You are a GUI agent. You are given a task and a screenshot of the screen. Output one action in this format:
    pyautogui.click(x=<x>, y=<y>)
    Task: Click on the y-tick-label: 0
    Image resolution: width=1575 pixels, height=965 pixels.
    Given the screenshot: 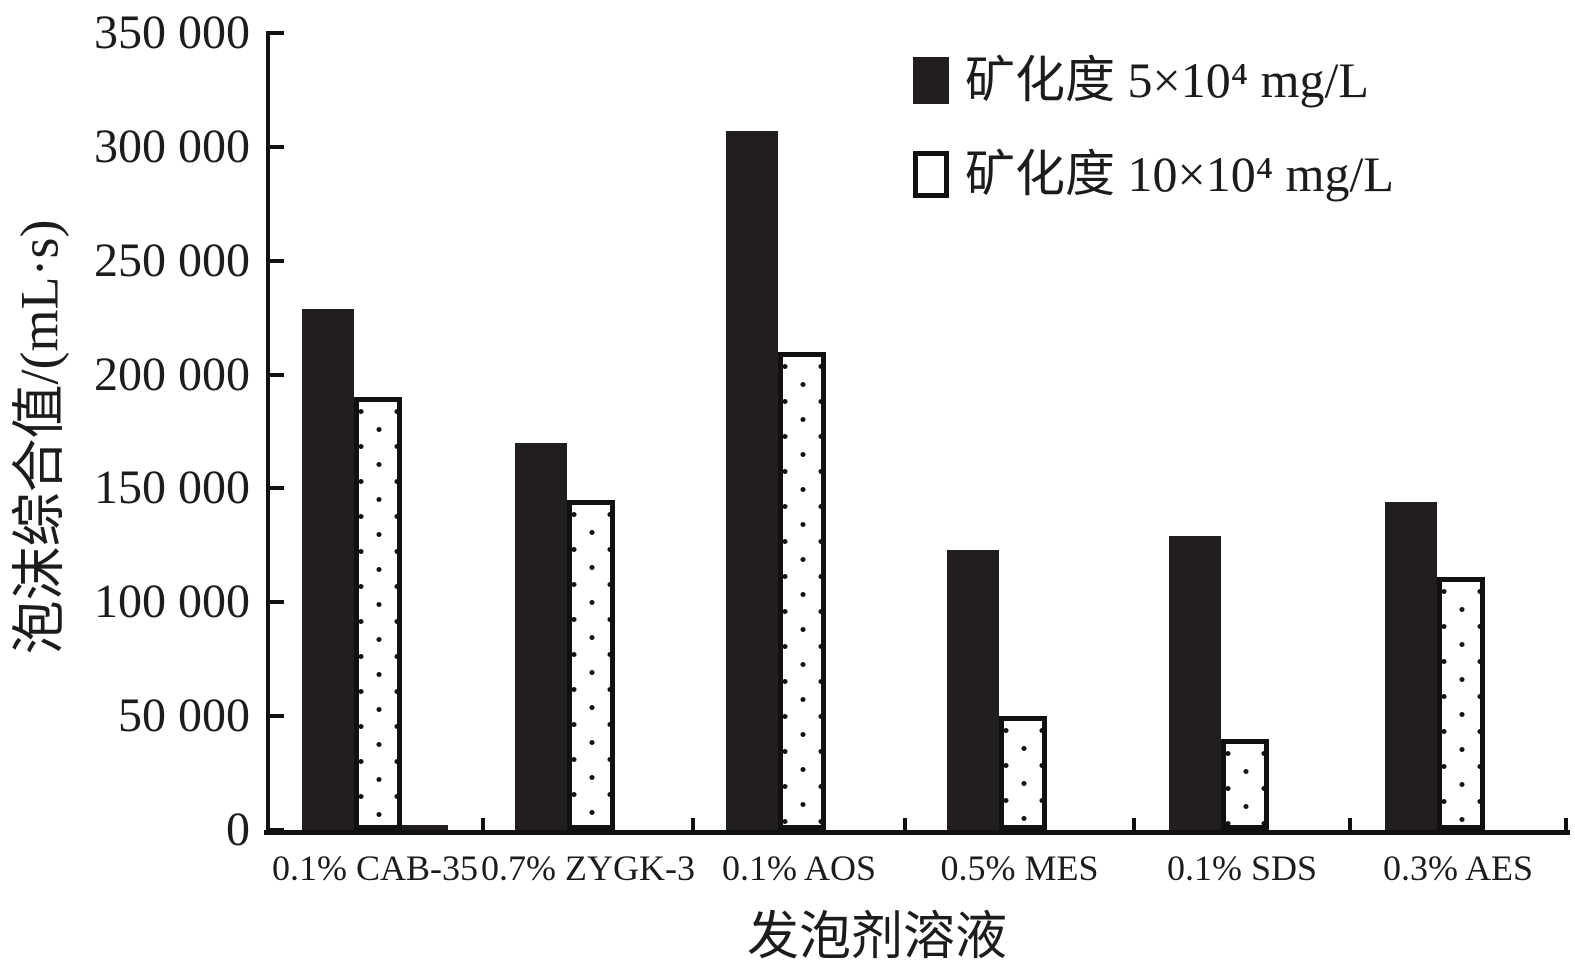 What is the action you would take?
    pyautogui.click(x=238, y=829)
    